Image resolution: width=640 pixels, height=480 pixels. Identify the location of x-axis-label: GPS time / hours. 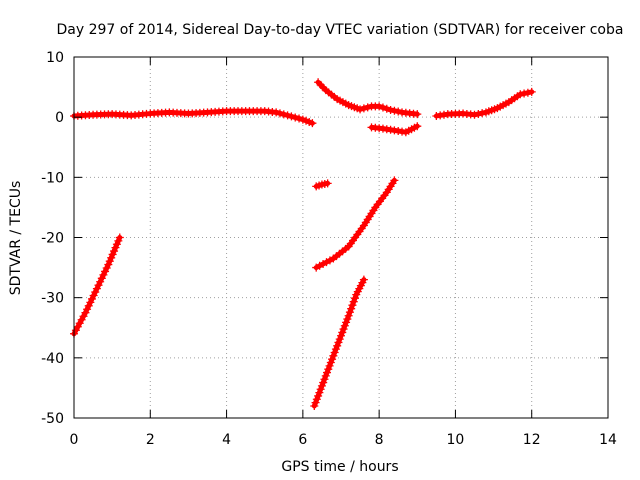
(339, 467).